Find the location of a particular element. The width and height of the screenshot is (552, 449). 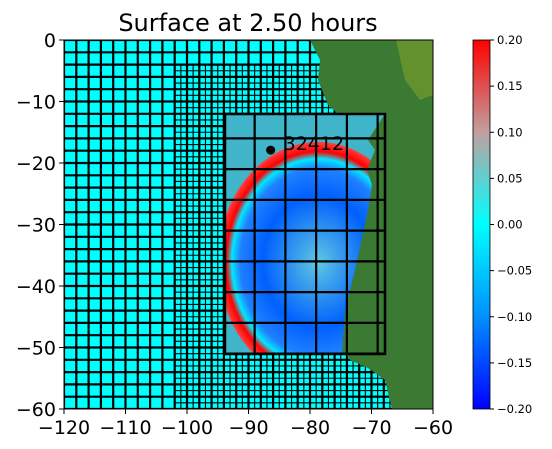

y-tick-label: −50 is located at coordinates (36, 349).